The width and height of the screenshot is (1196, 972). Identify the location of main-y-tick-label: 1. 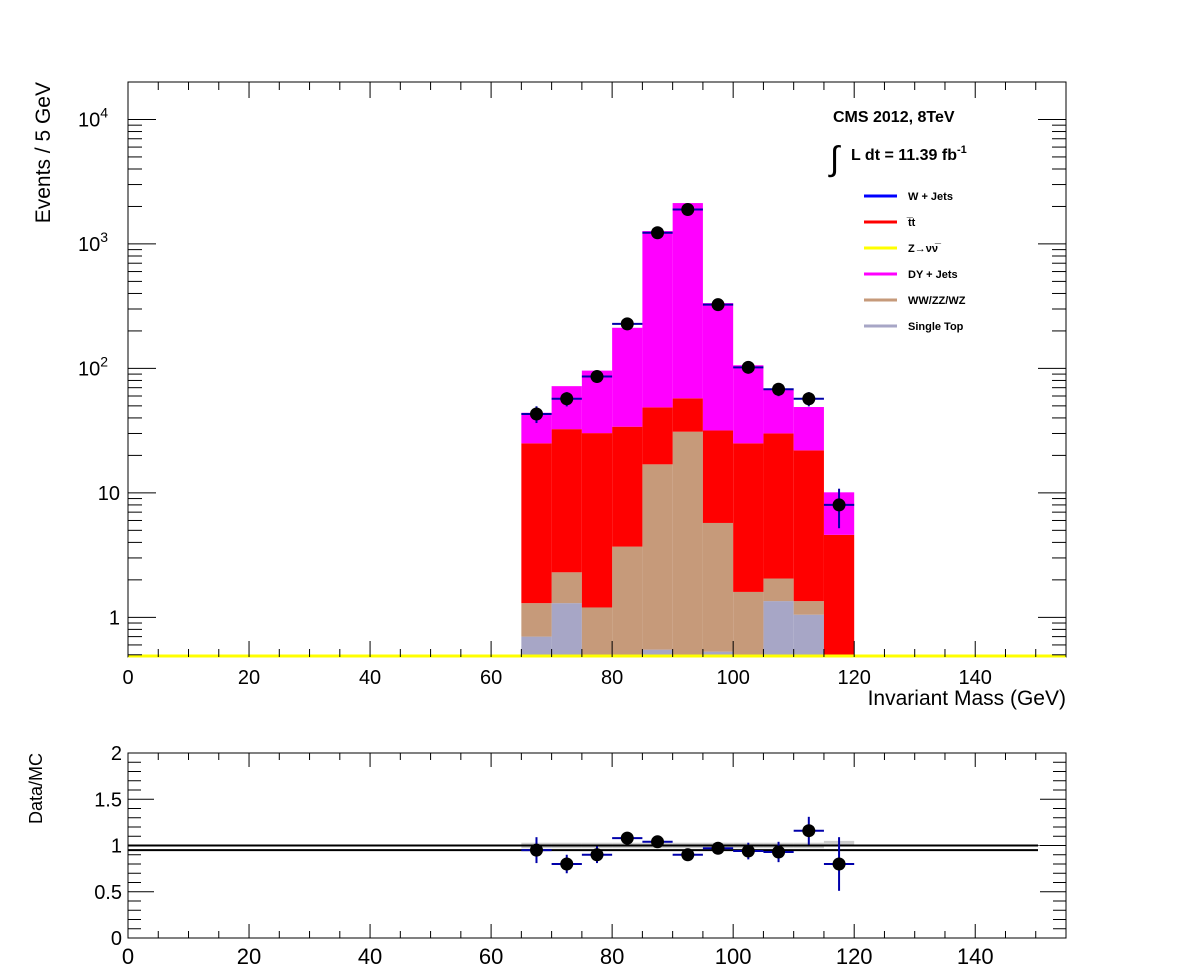
(114, 618).